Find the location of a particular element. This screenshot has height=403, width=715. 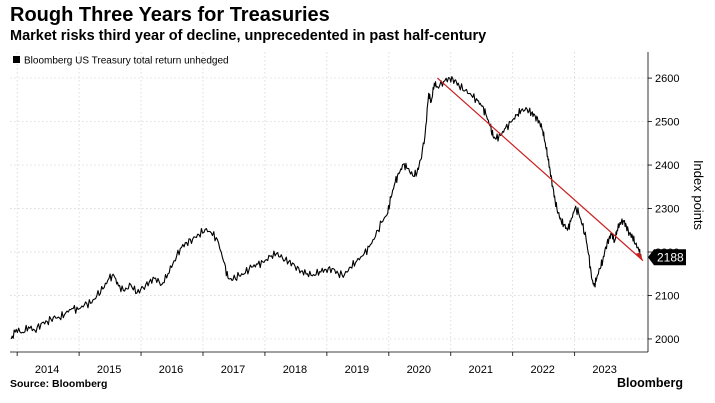

chart-title: Rough Three Years for Treasuries is located at coordinates (170, 15).